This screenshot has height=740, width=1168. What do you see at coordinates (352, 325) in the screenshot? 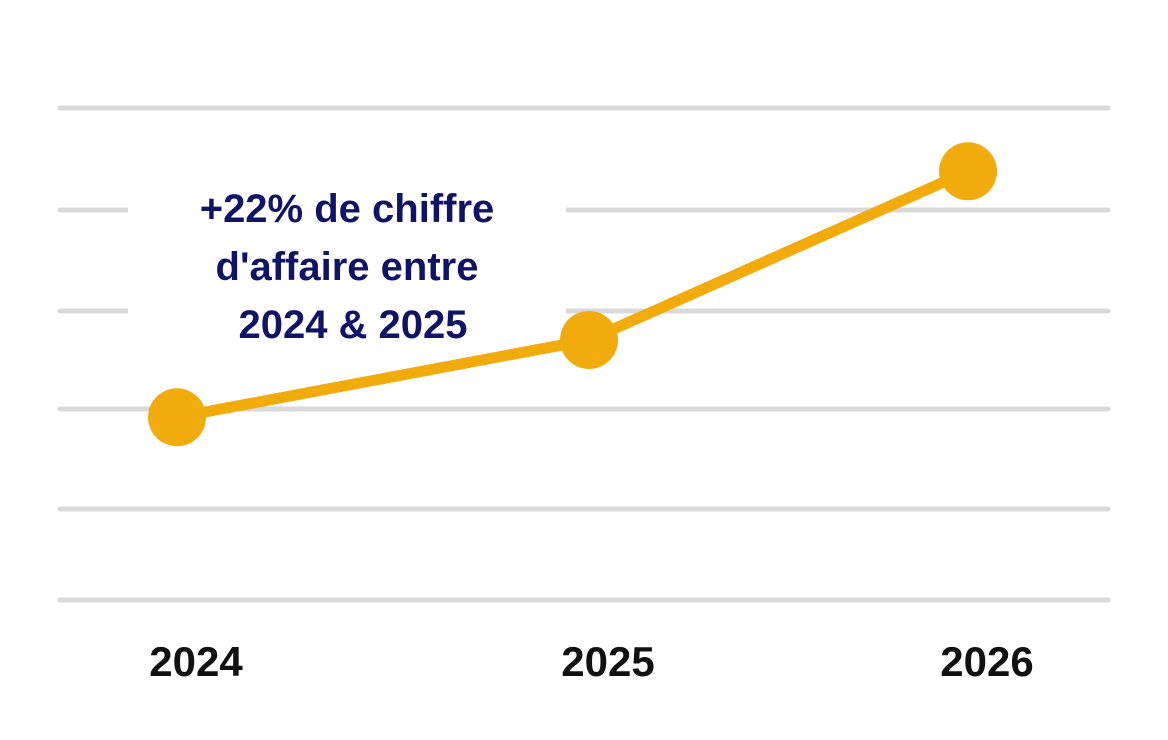
I see `annotation-line-3: 2024 & 2025` at bounding box center [352, 325].